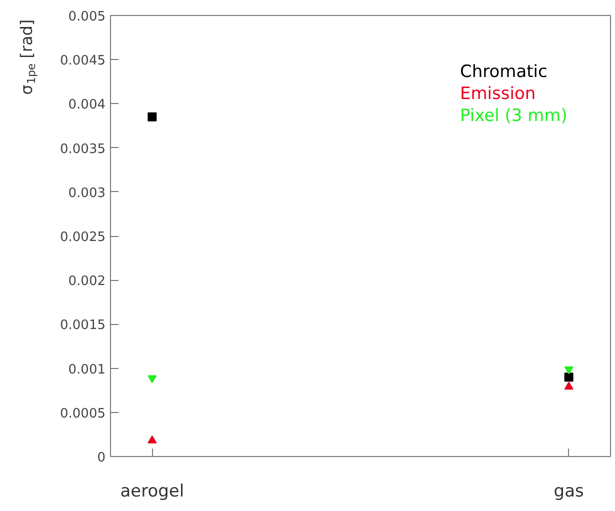 The image size is (615, 511). What do you see at coordinates (87, 193) in the screenshot?
I see `y-tick-label: 0.003` at bounding box center [87, 193].